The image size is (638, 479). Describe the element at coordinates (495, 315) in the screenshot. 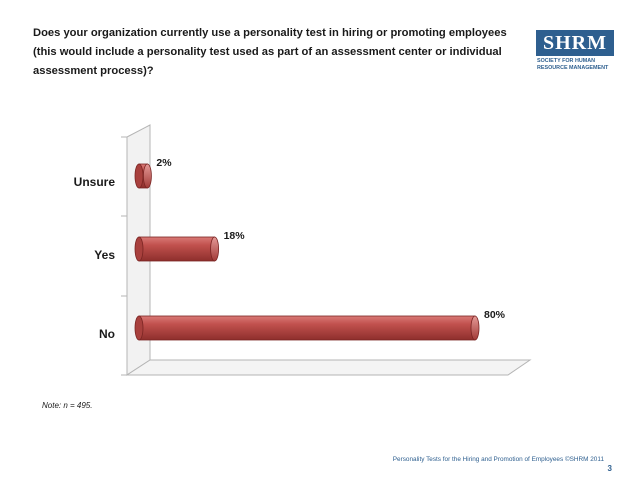

I see `data-label-no: 80%` at that location.